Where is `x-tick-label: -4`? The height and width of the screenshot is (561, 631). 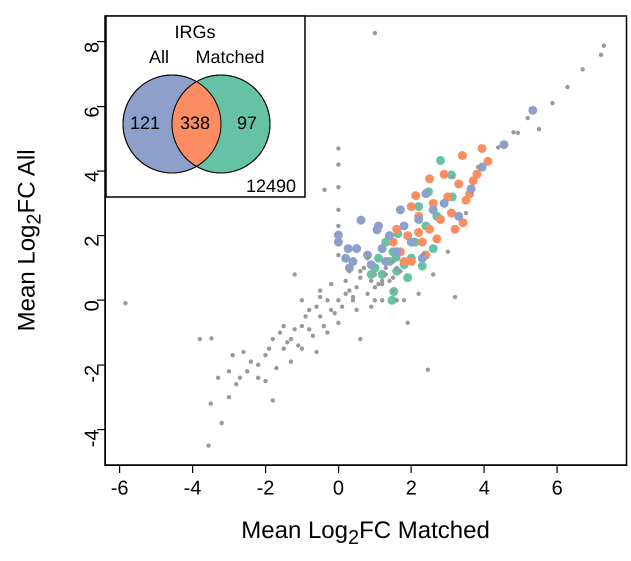
x-tick-label: -4 is located at coordinates (193, 489).